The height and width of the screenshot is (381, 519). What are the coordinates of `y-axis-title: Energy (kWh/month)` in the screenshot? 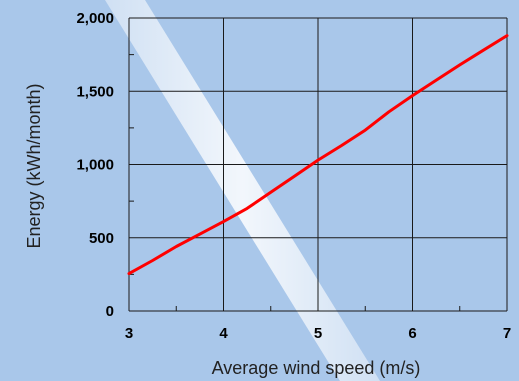 It's located at (34, 165).